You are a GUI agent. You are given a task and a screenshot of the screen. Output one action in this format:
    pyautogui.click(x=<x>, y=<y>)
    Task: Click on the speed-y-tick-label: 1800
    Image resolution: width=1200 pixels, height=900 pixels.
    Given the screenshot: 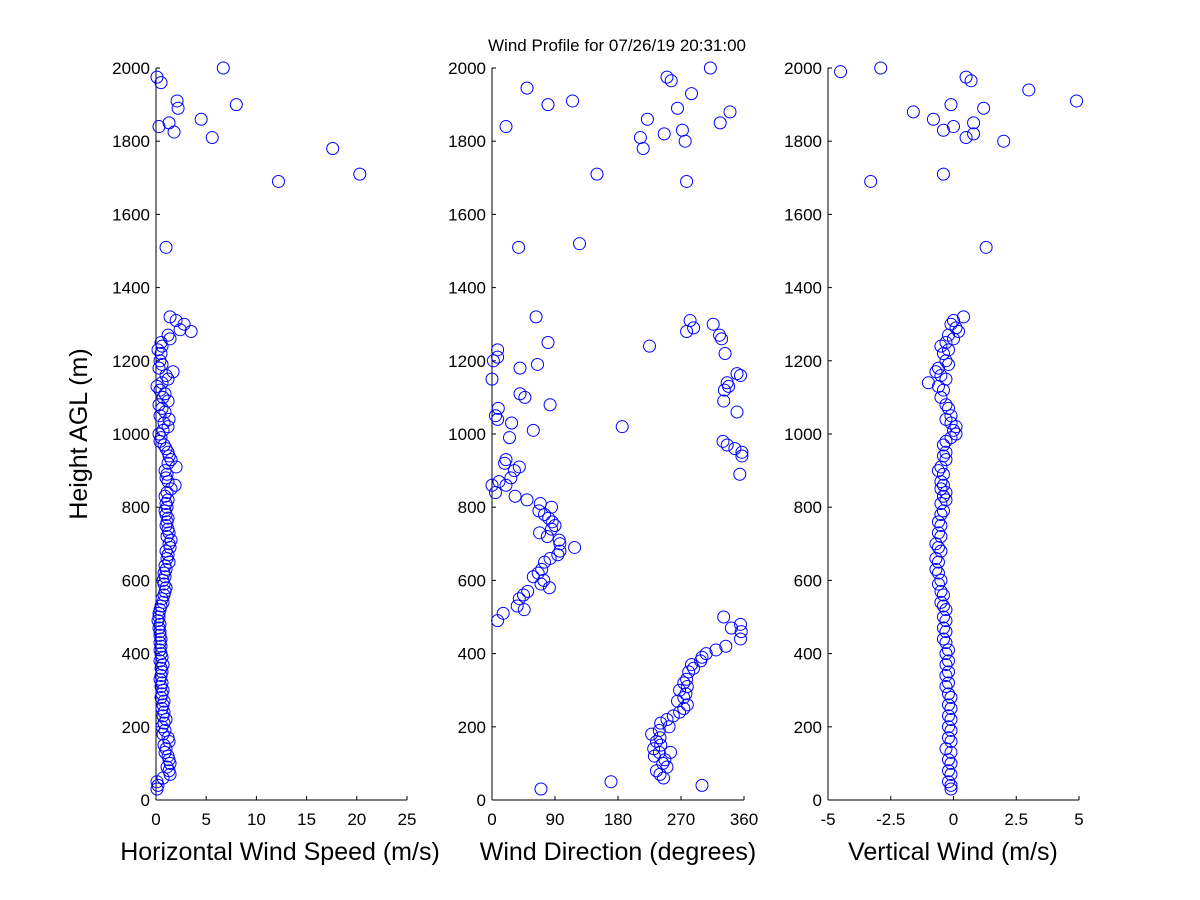 What is the action you would take?
    pyautogui.click(x=131, y=141)
    